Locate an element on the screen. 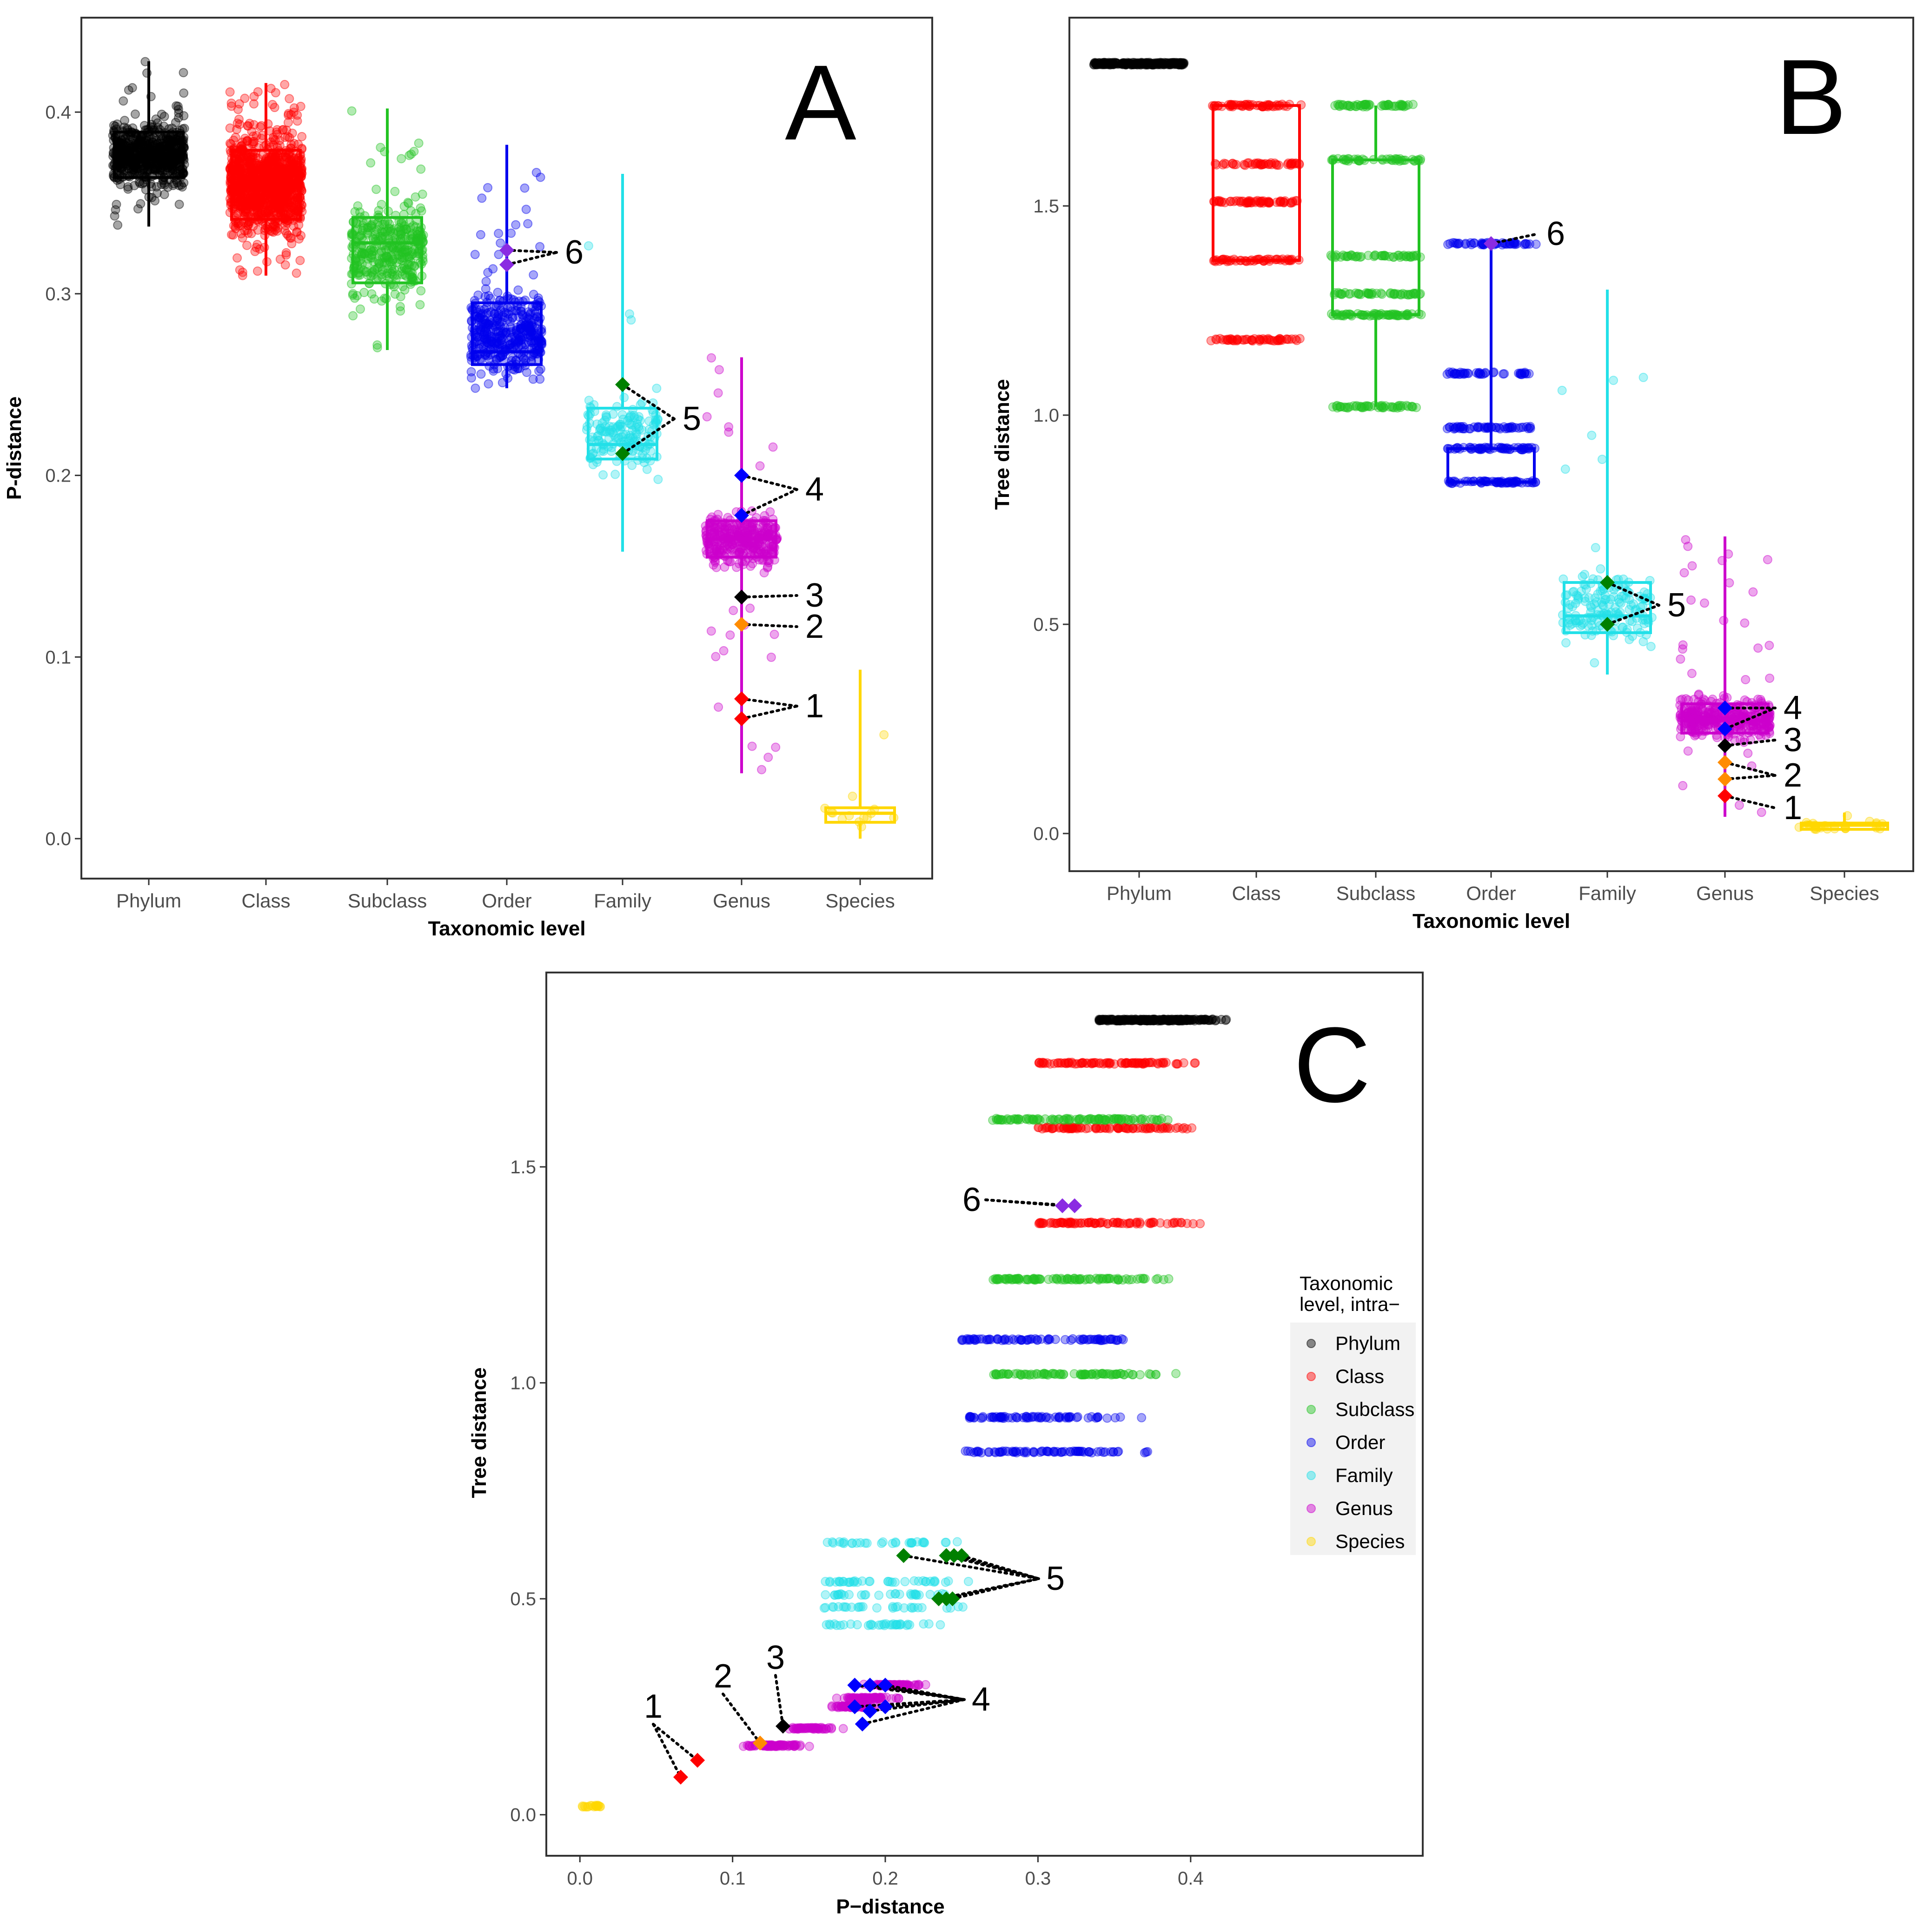 This screenshot has width=1930, height=1932. y-axis-label: P-distance is located at coordinates (14, 449).